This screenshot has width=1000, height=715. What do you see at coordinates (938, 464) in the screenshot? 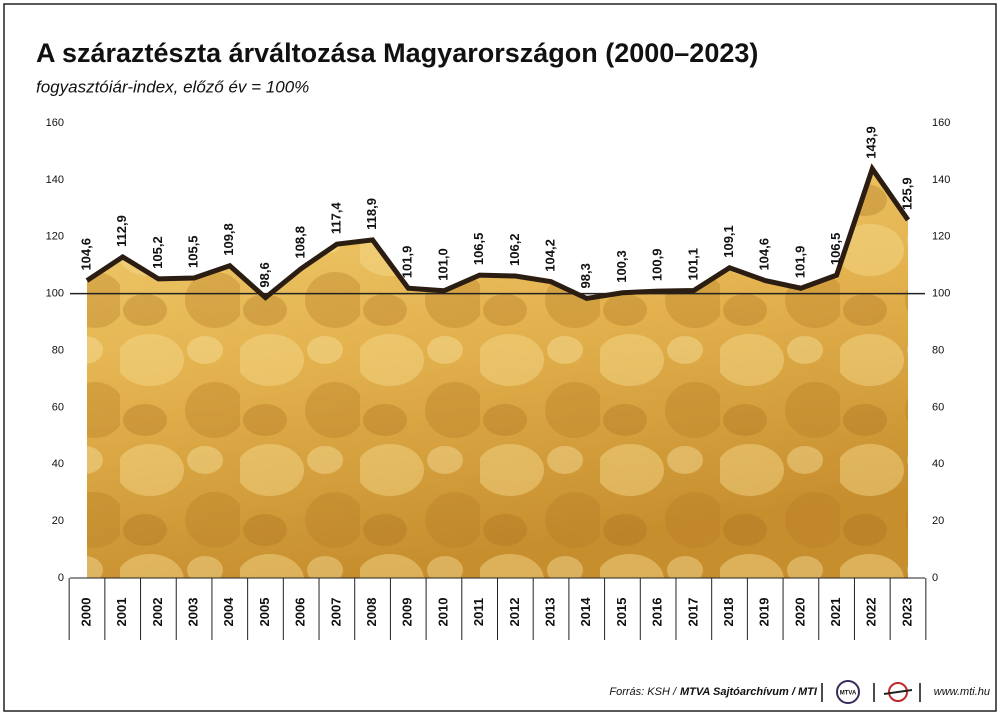
I see `y2-tick-label: 40` at bounding box center [938, 464].